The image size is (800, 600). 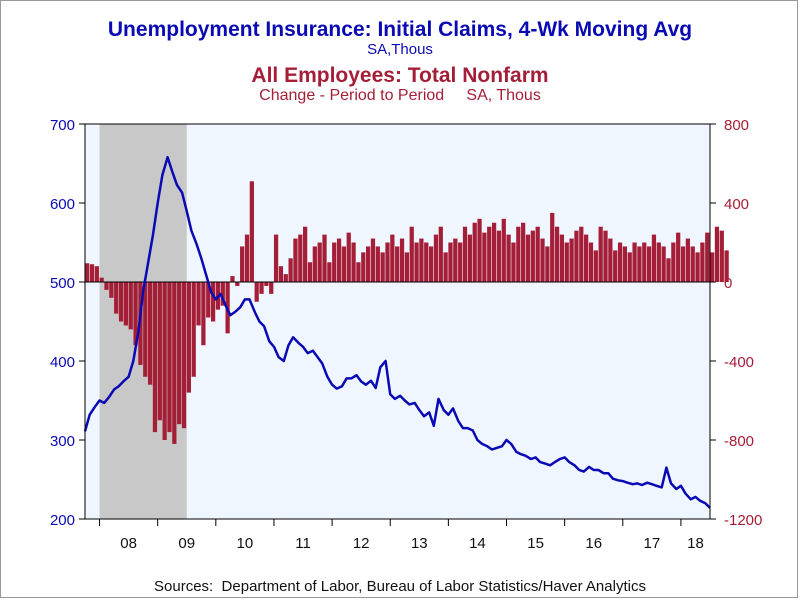 What do you see at coordinates (739, 362) in the screenshot?
I see `right-axis-tick-label: -400` at bounding box center [739, 362].